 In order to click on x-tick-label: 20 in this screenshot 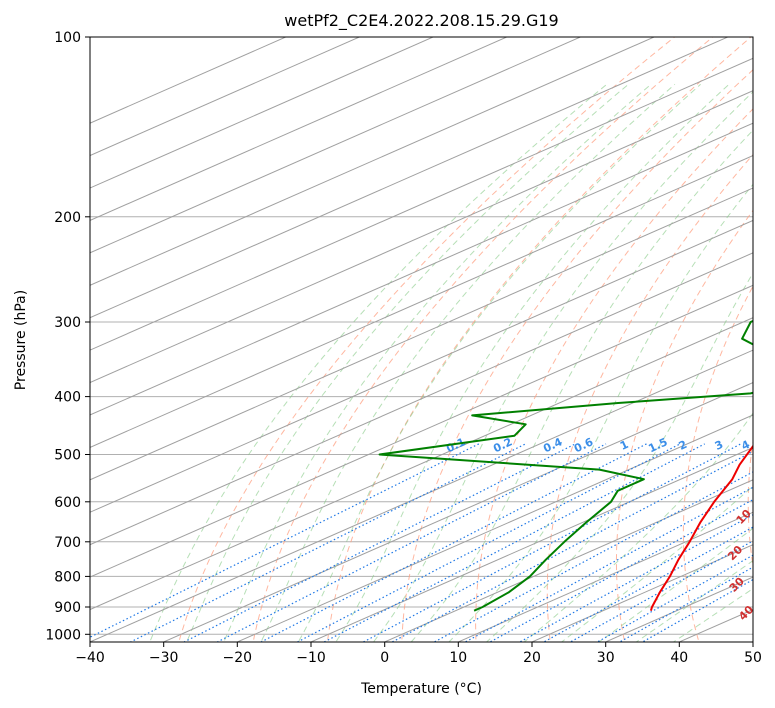, I will do `click(532, 658)`.